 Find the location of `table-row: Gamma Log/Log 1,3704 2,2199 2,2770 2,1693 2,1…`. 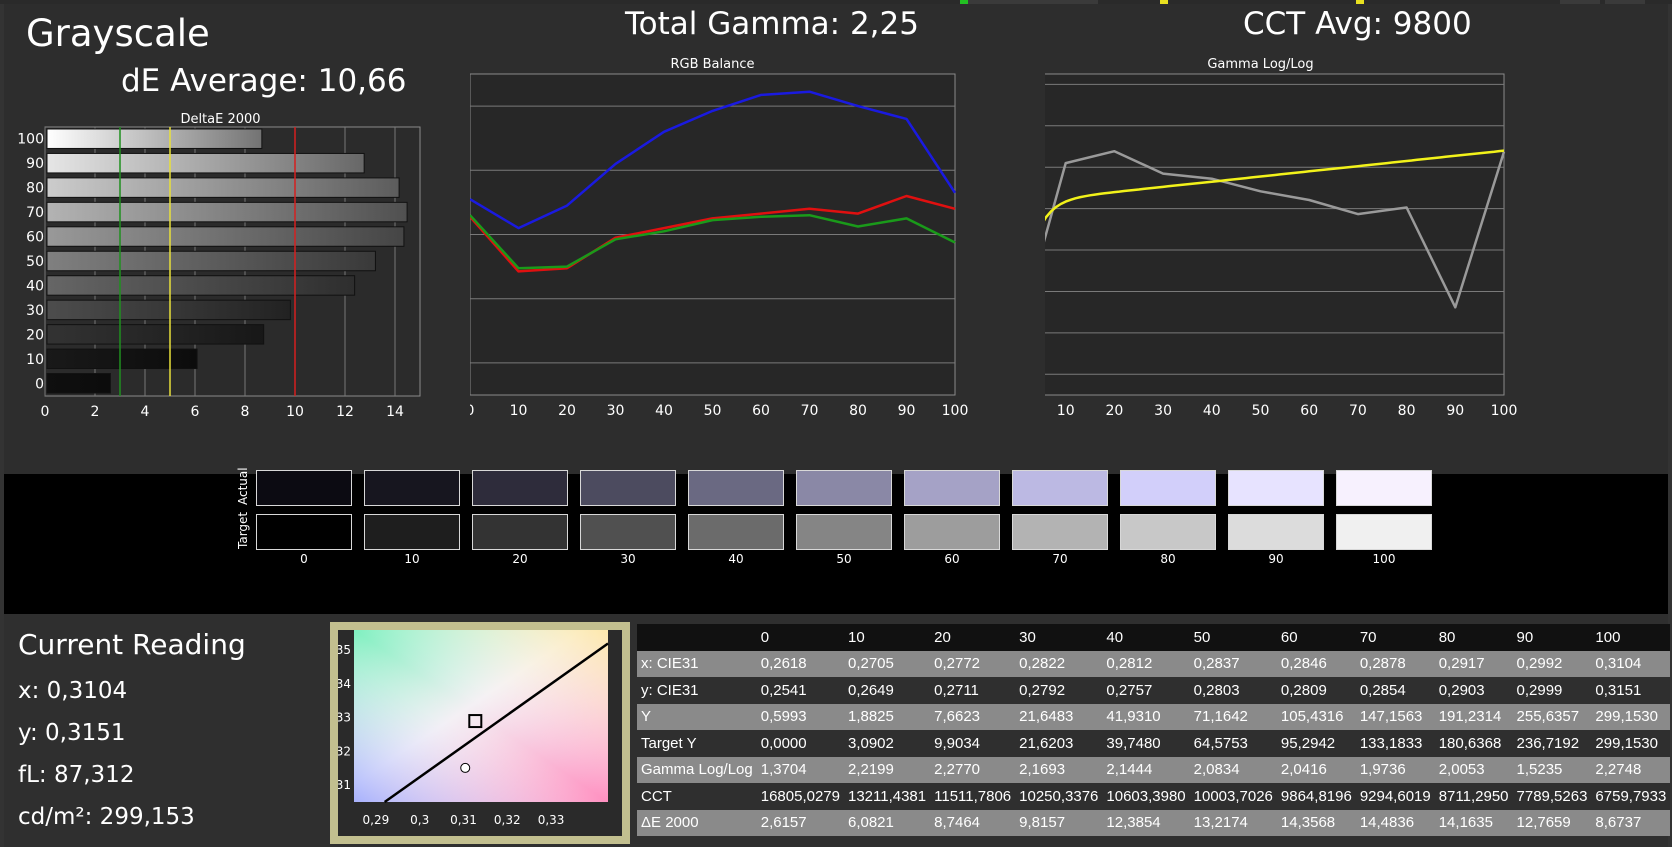

table-row: Gamma Log/Log 1,3704 2,2199 2,2770 2,1693 2,1… is located at coordinates (1154, 769).